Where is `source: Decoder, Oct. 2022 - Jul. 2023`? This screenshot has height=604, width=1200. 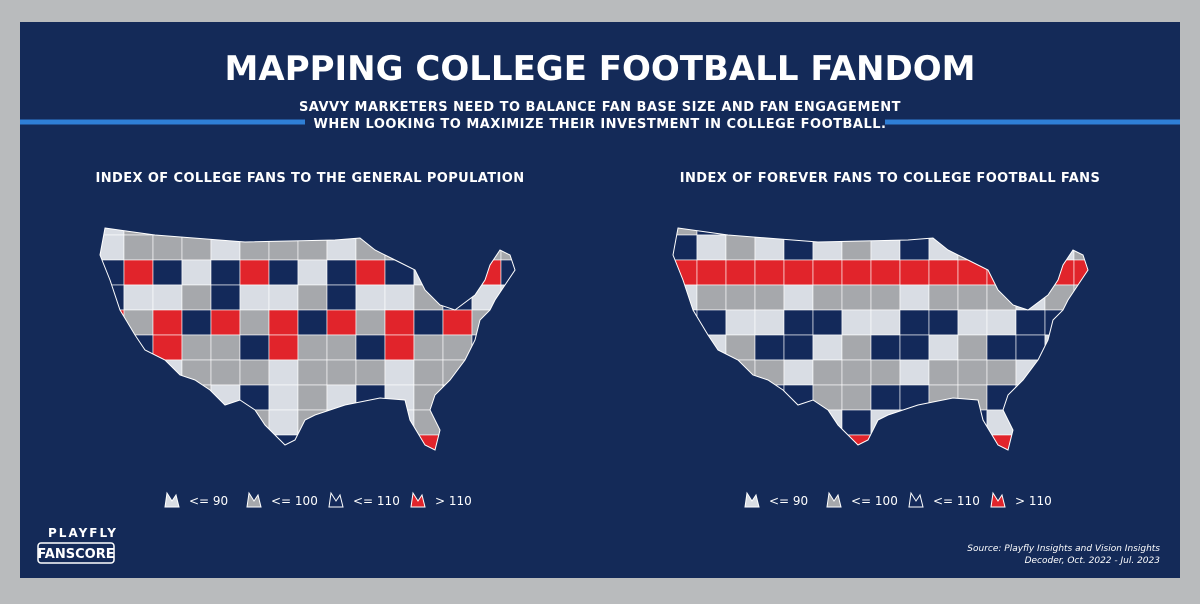
source: Decoder, Oct. 2022 - Jul. 2023 is located at coordinates (1093, 561).